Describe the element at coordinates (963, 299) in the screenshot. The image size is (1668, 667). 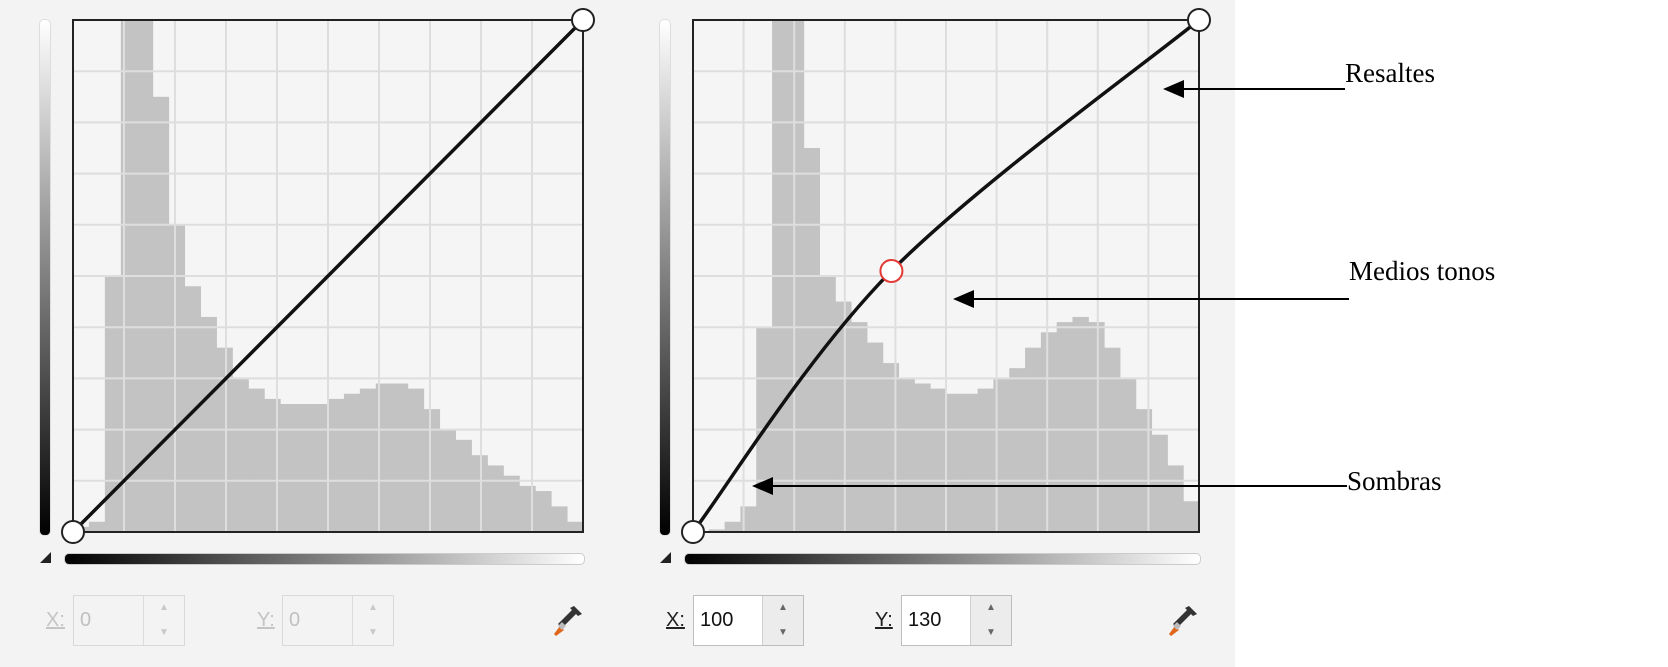
I see `midtones-arrowhead` at that location.